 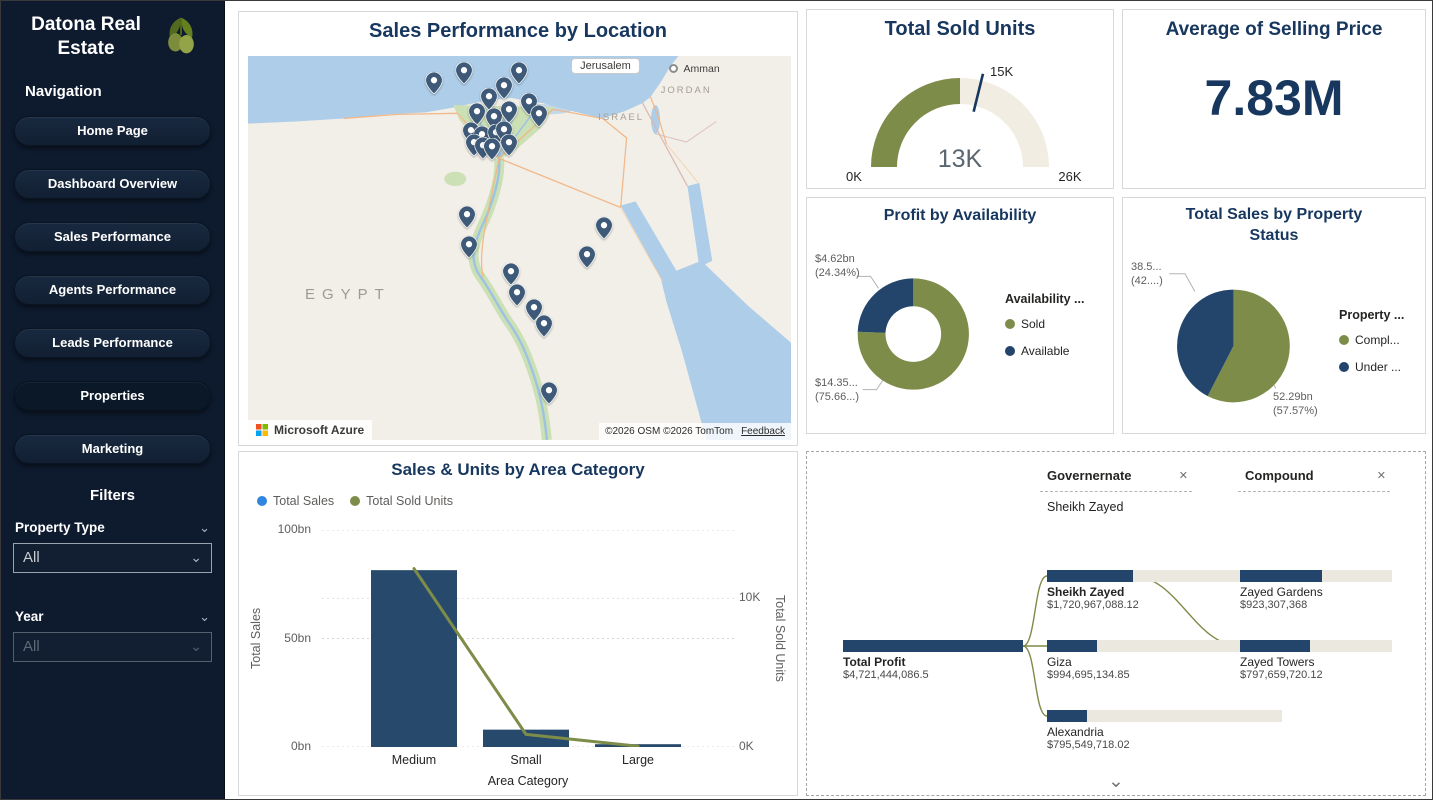 What do you see at coordinates (112, 130) in the screenshot?
I see `sidebar-item-home-page: Home Page` at bounding box center [112, 130].